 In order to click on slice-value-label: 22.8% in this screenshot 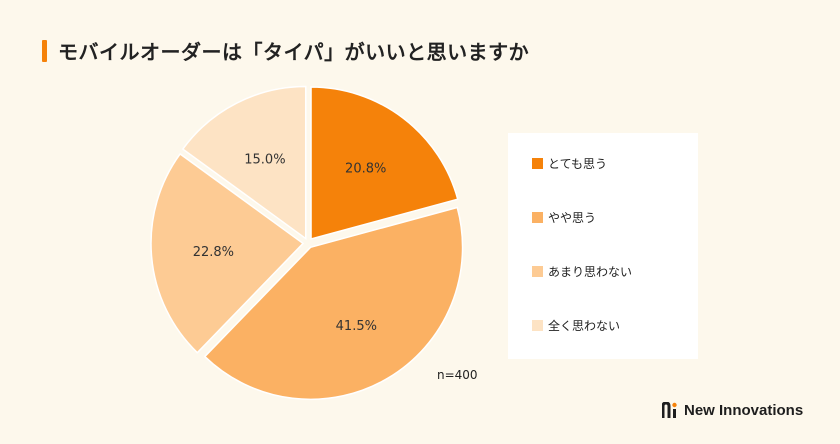, I will do `click(213, 252)`.